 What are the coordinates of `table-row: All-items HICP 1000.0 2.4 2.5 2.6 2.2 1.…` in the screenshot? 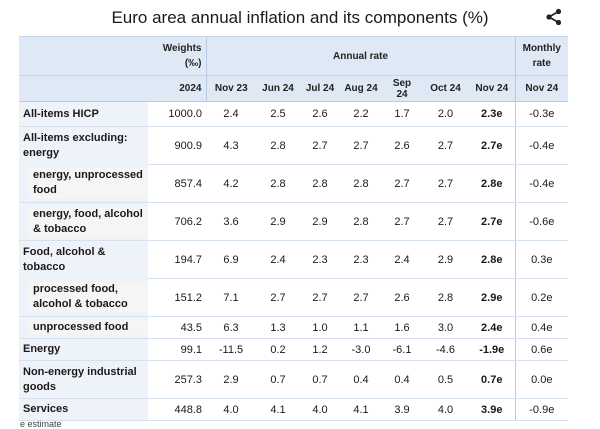 It's located at (294, 114).